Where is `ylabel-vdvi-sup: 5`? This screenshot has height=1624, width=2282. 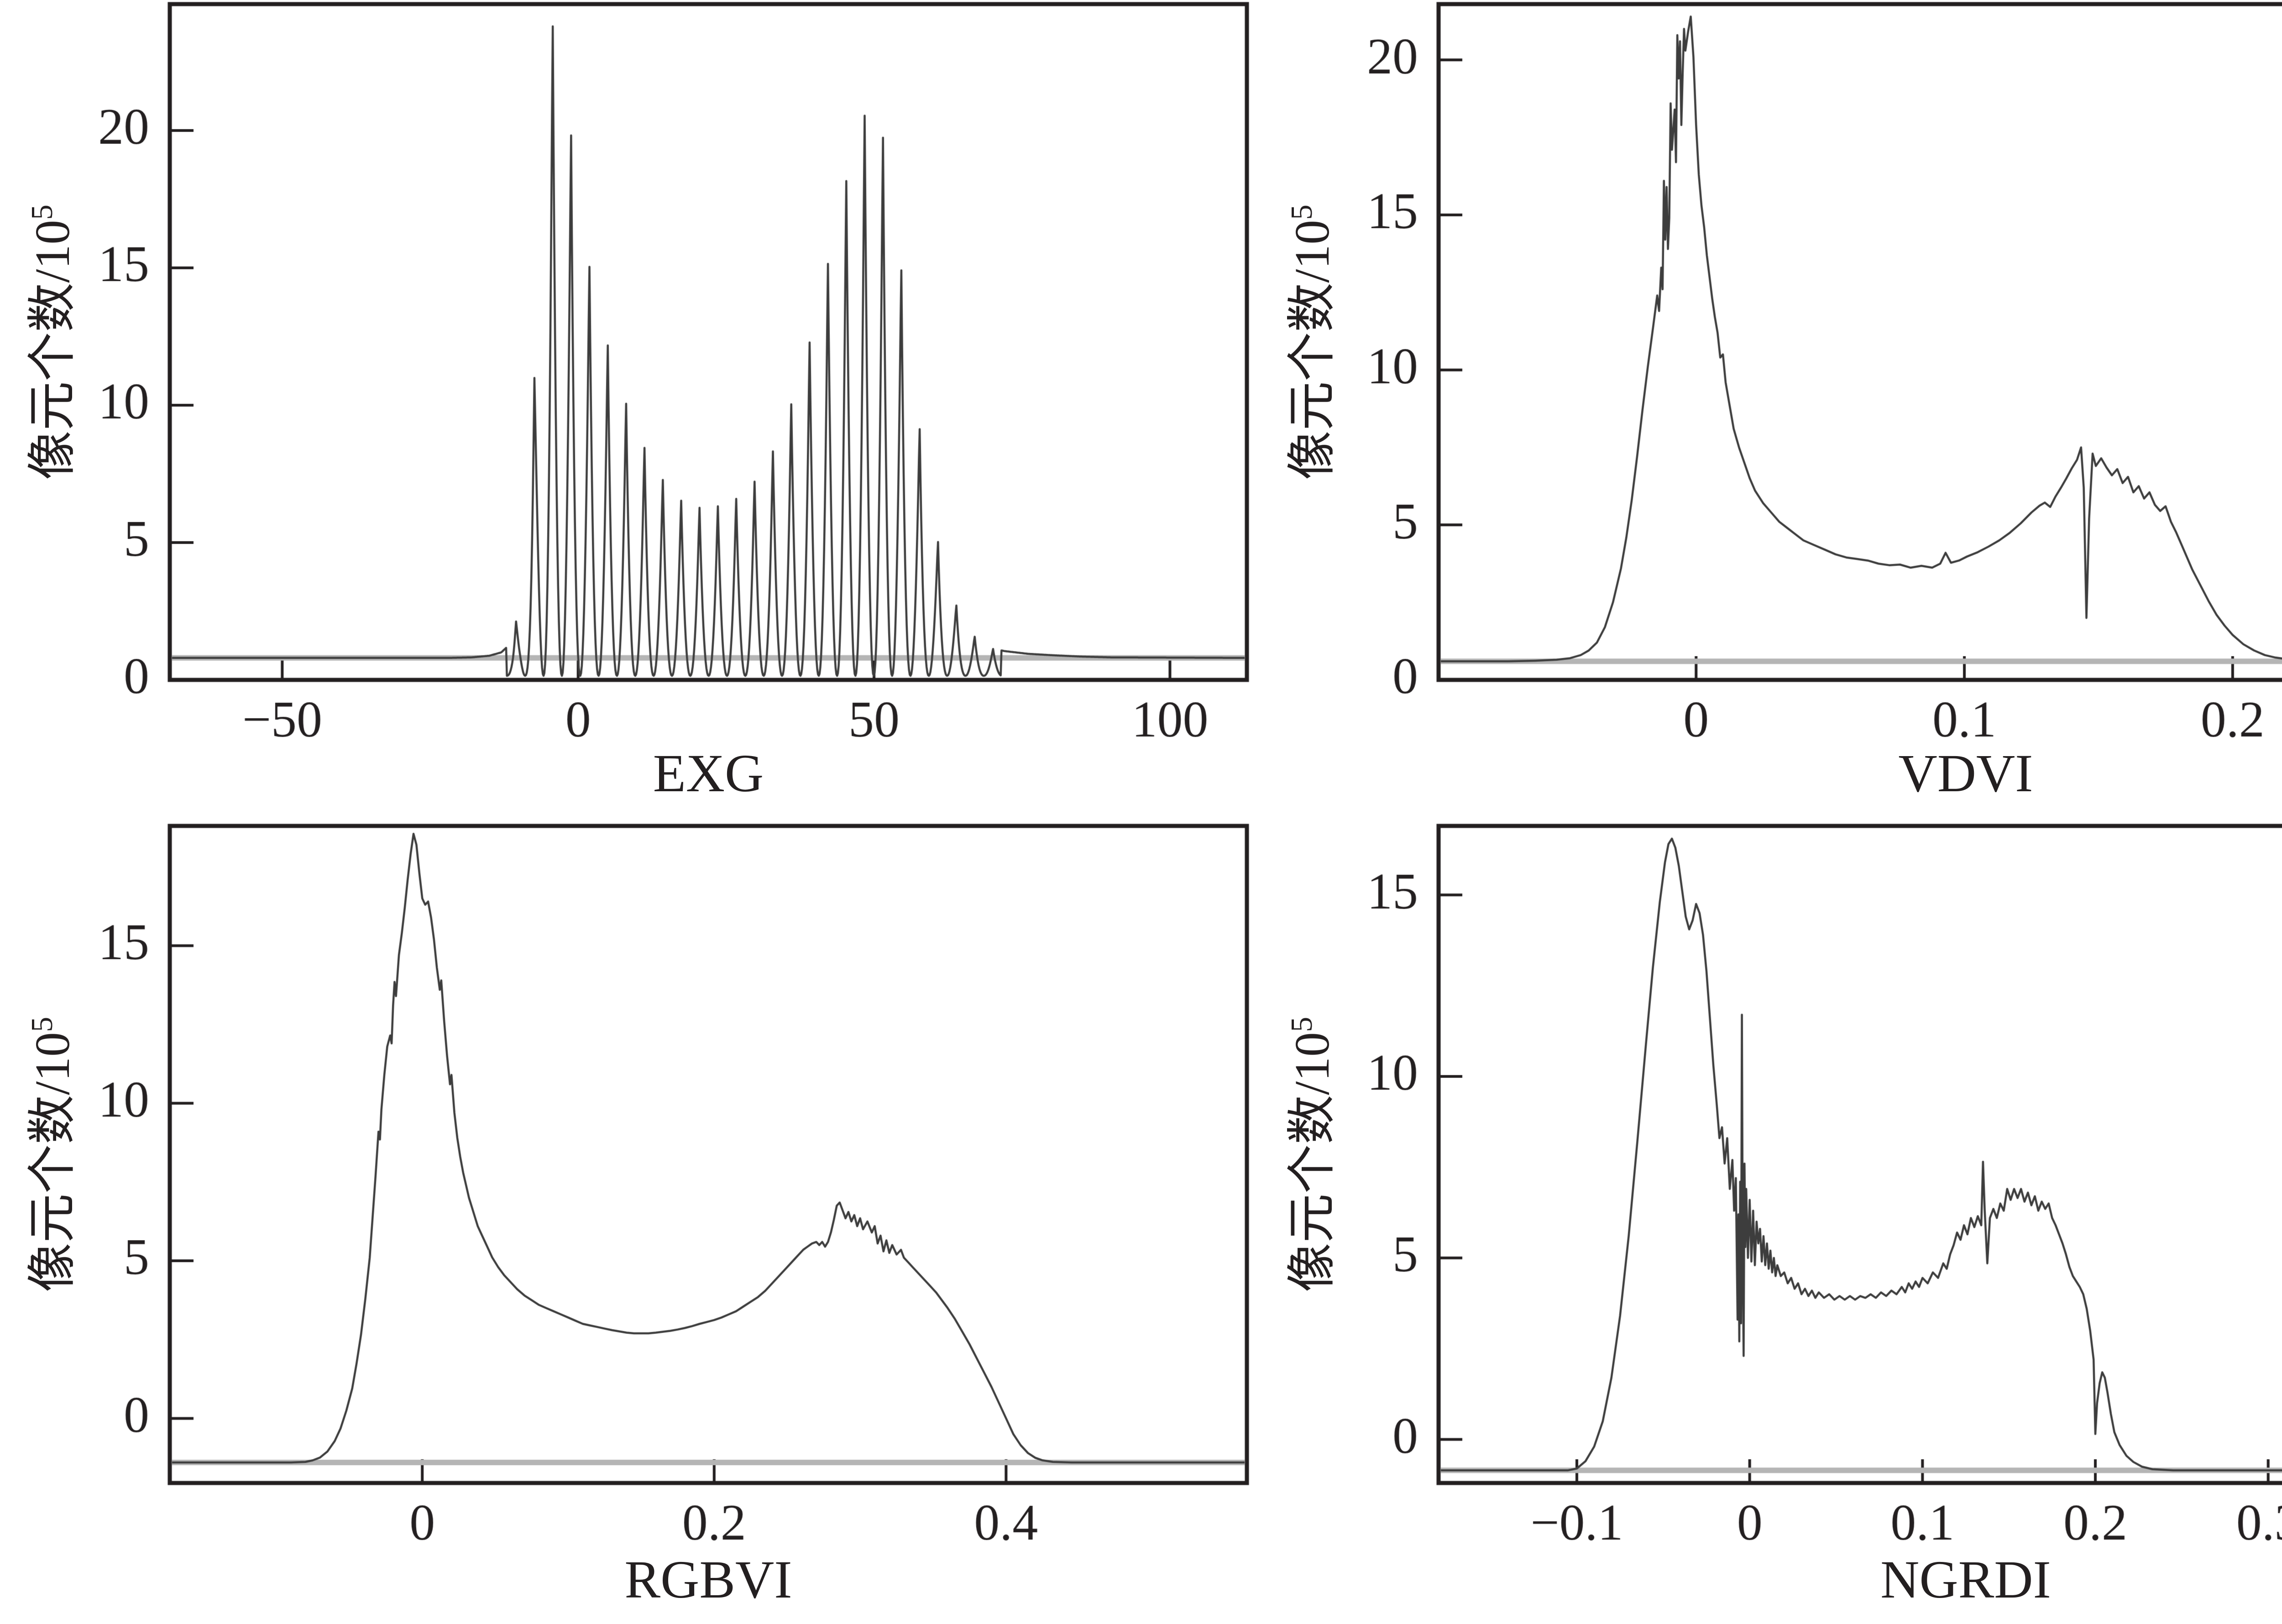
ylabel-vdvi-sup: 5 is located at coordinates (1302, 212).